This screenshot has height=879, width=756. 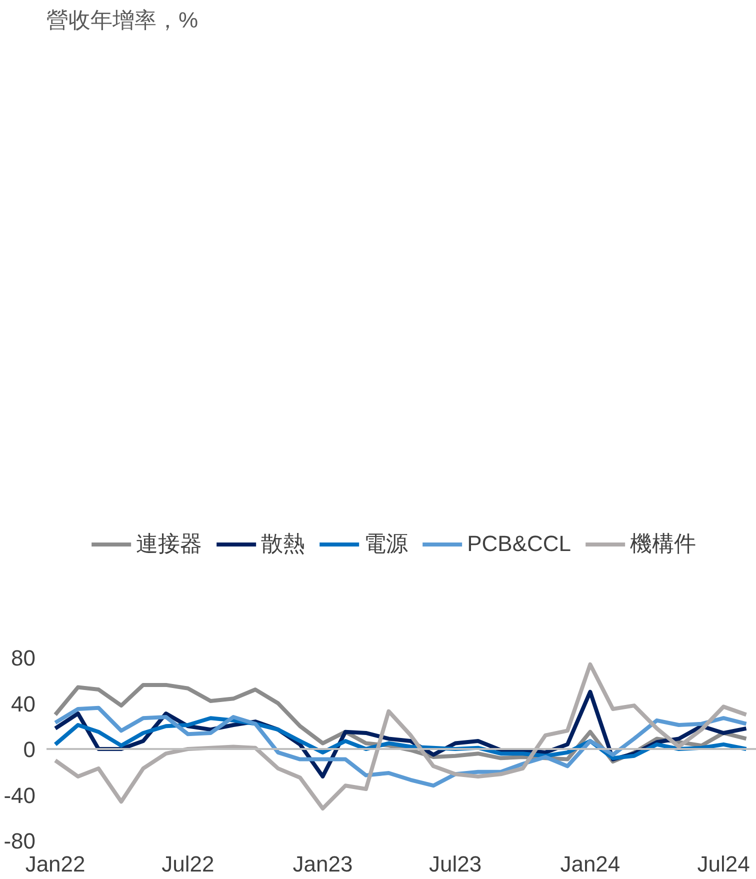 I want to click on x-tick-label: Jul23, so click(x=455, y=864).